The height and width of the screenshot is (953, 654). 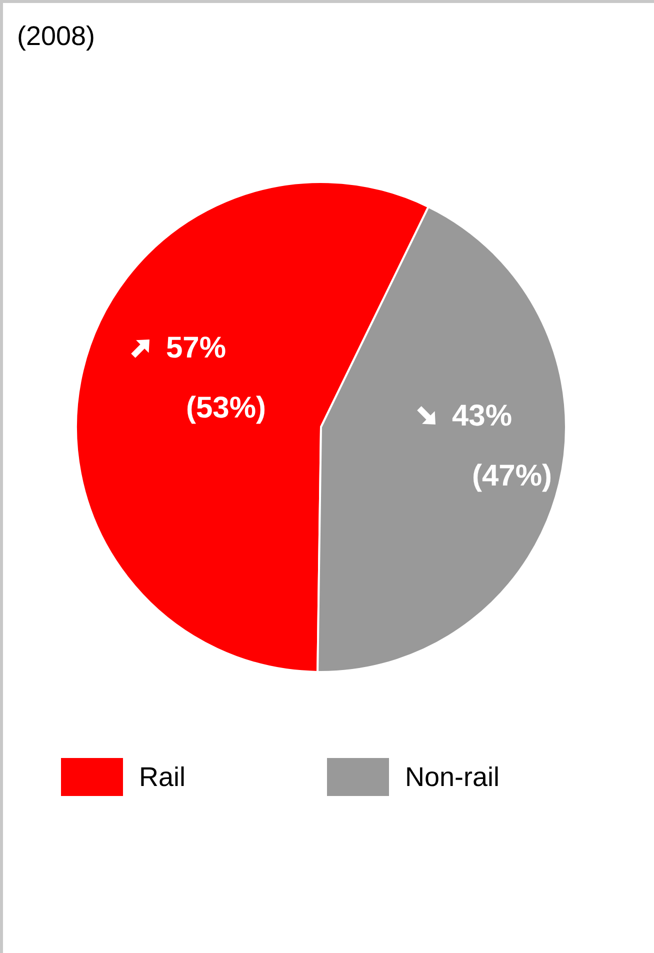 I want to click on data-label: 43%, so click(x=482, y=416).